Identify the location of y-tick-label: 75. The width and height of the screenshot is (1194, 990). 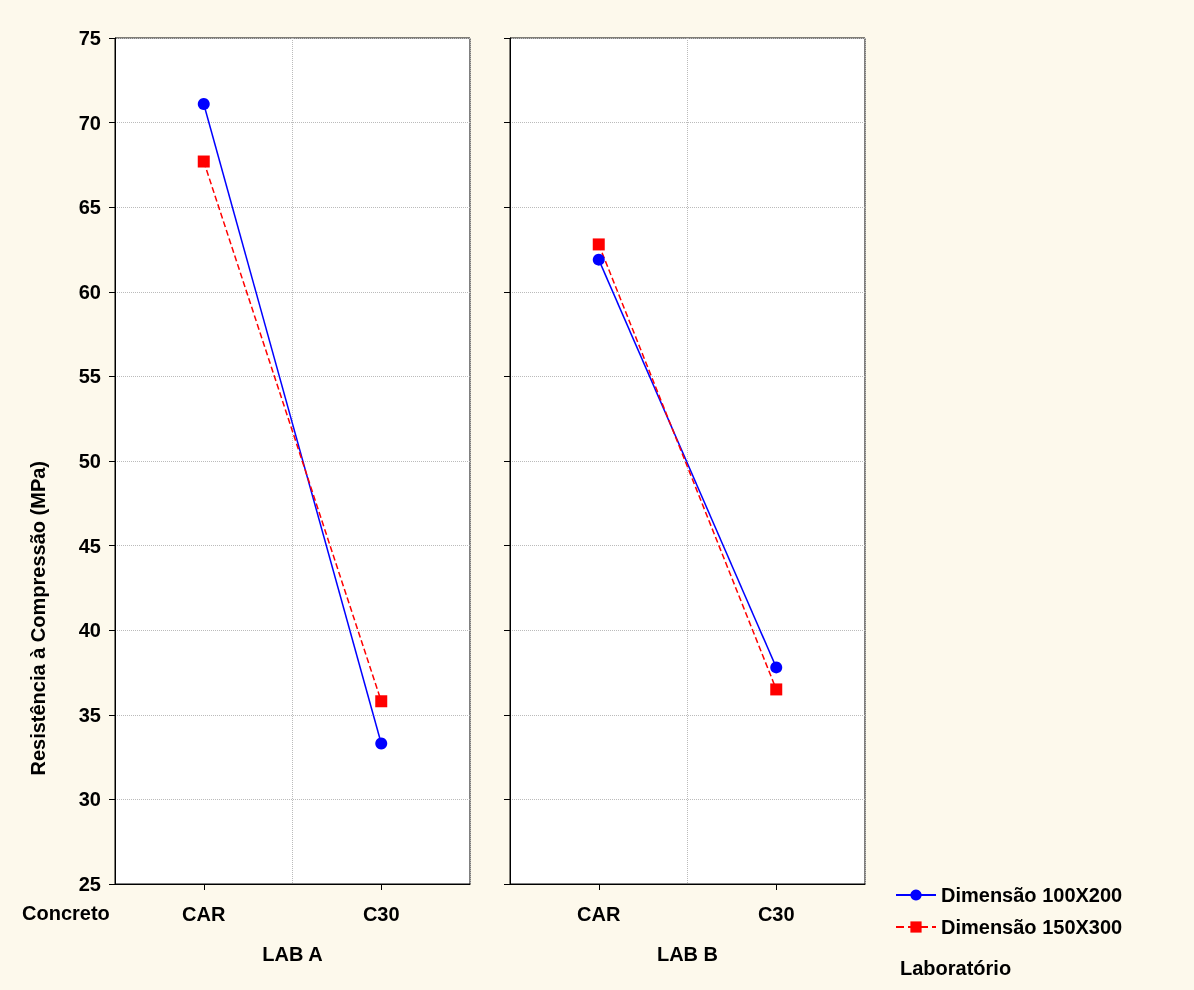
(89, 38).